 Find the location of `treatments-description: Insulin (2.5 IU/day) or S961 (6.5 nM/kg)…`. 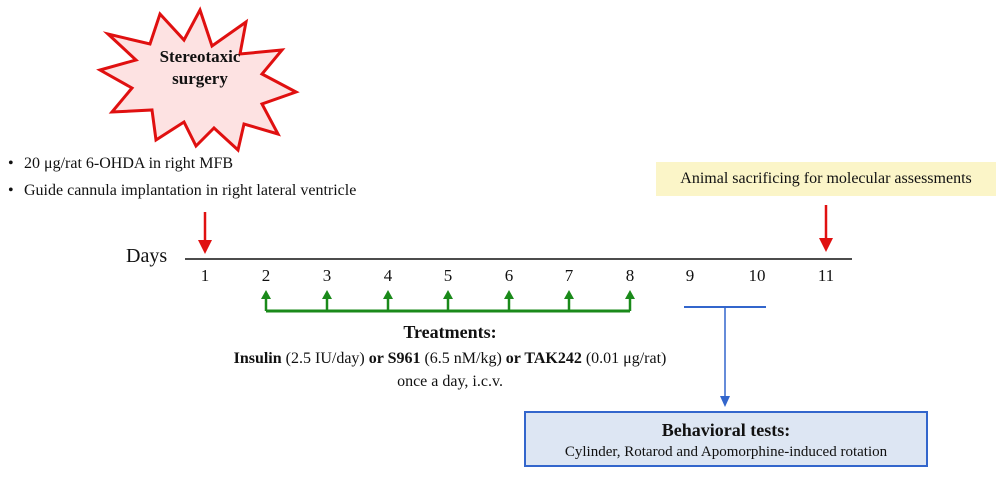

treatments-description: Insulin (2.5 IU/day) or S961 (6.5 nM/kg)… is located at coordinates (450, 358).